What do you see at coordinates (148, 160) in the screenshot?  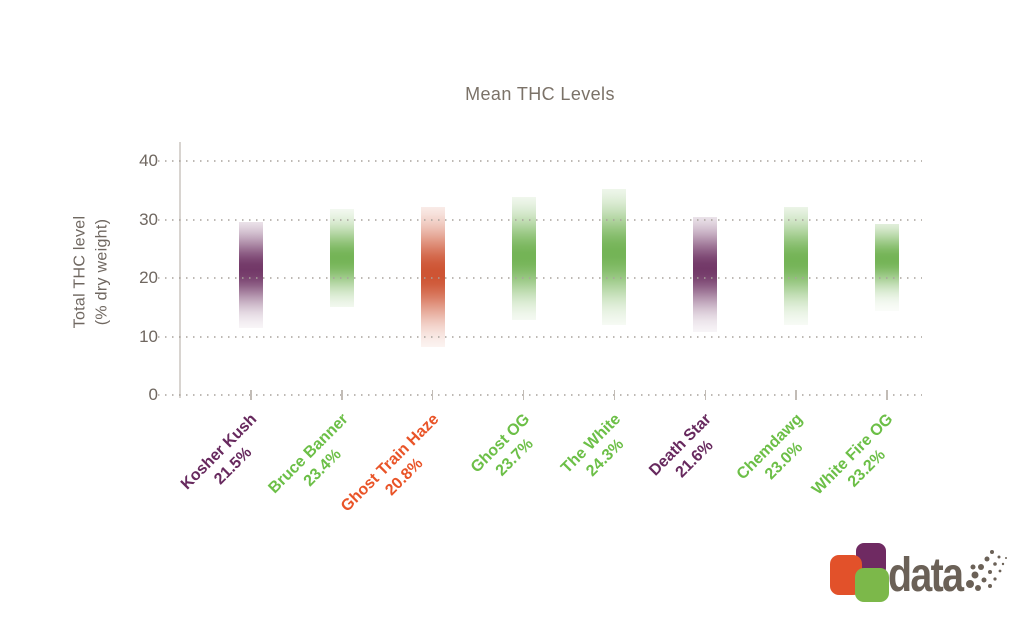 I see `y-tick-label-40: 40` at bounding box center [148, 160].